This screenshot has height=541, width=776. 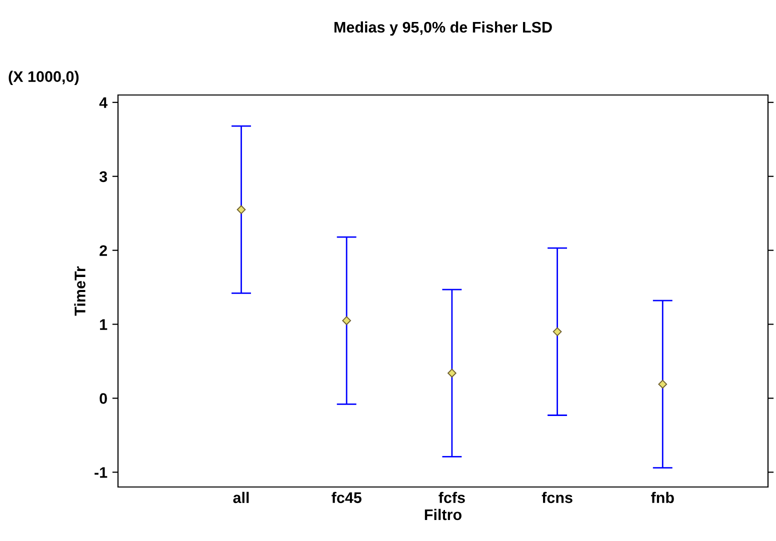 I want to click on y-tick-label: 1, so click(x=104, y=324).